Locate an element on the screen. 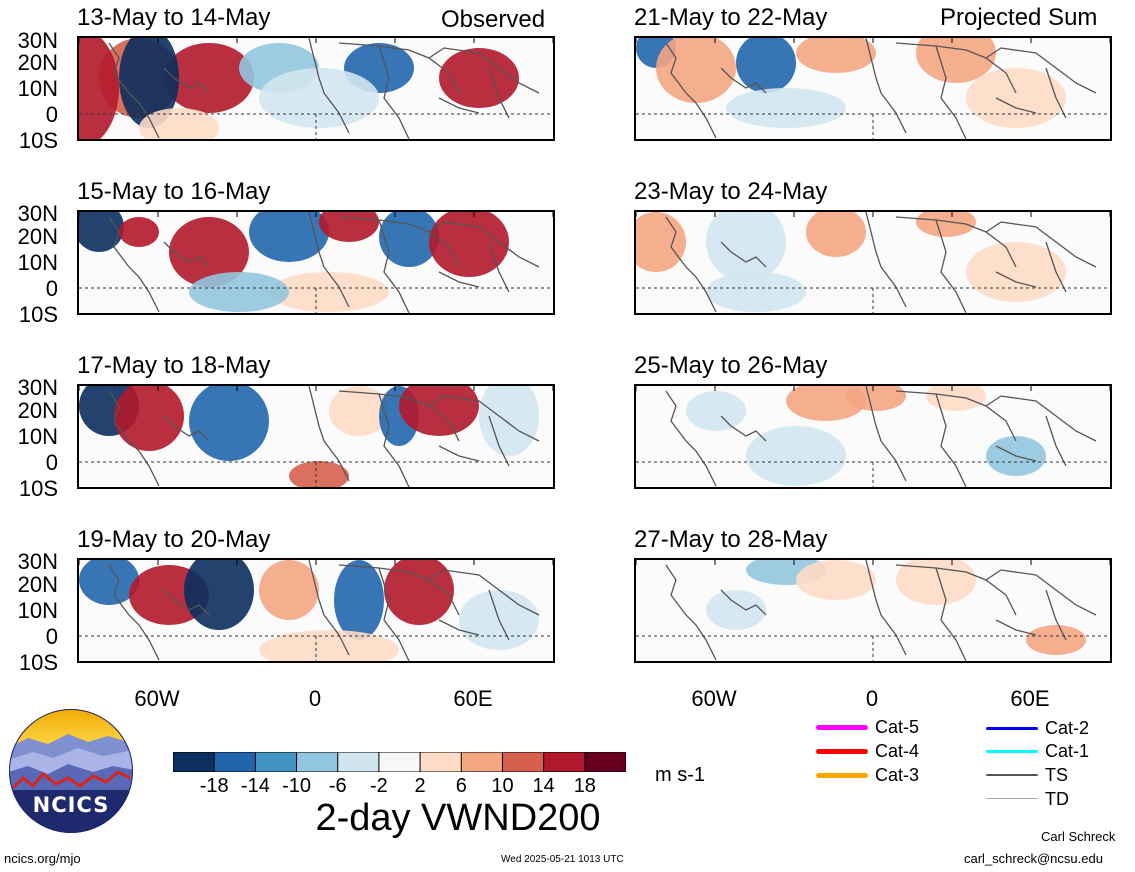 The width and height of the screenshot is (1135, 872). units-label: m s-1 is located at coordinates (680, 775).